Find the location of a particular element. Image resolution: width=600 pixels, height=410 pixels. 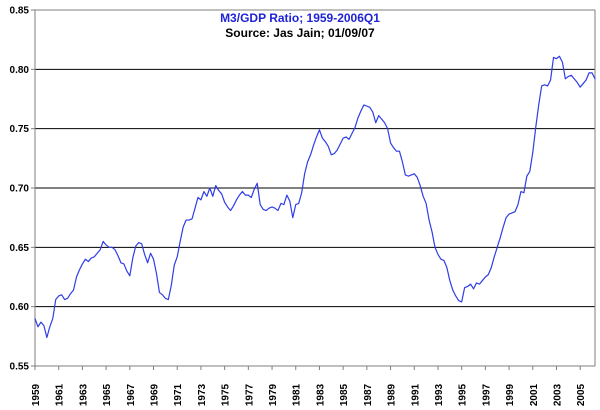

x-tick-label: 1965 is located at coordinates (107, 394).